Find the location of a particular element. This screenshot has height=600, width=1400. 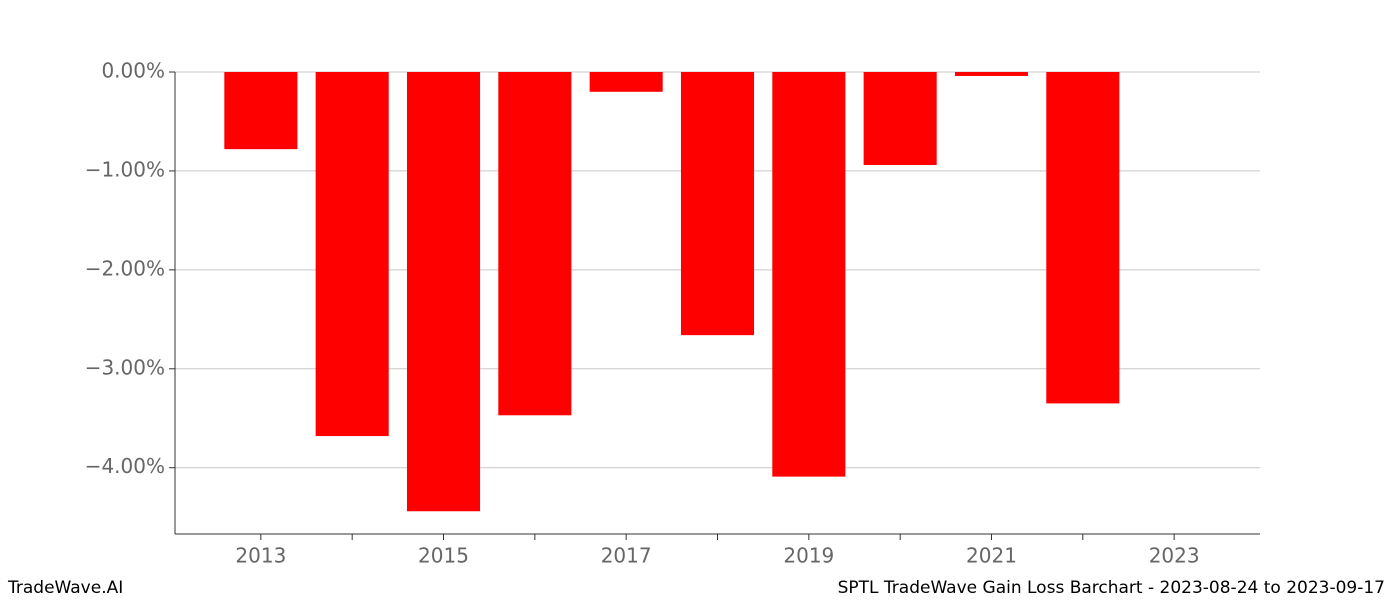

brand: TradeWave.AI is located at coordinates (65, 588).